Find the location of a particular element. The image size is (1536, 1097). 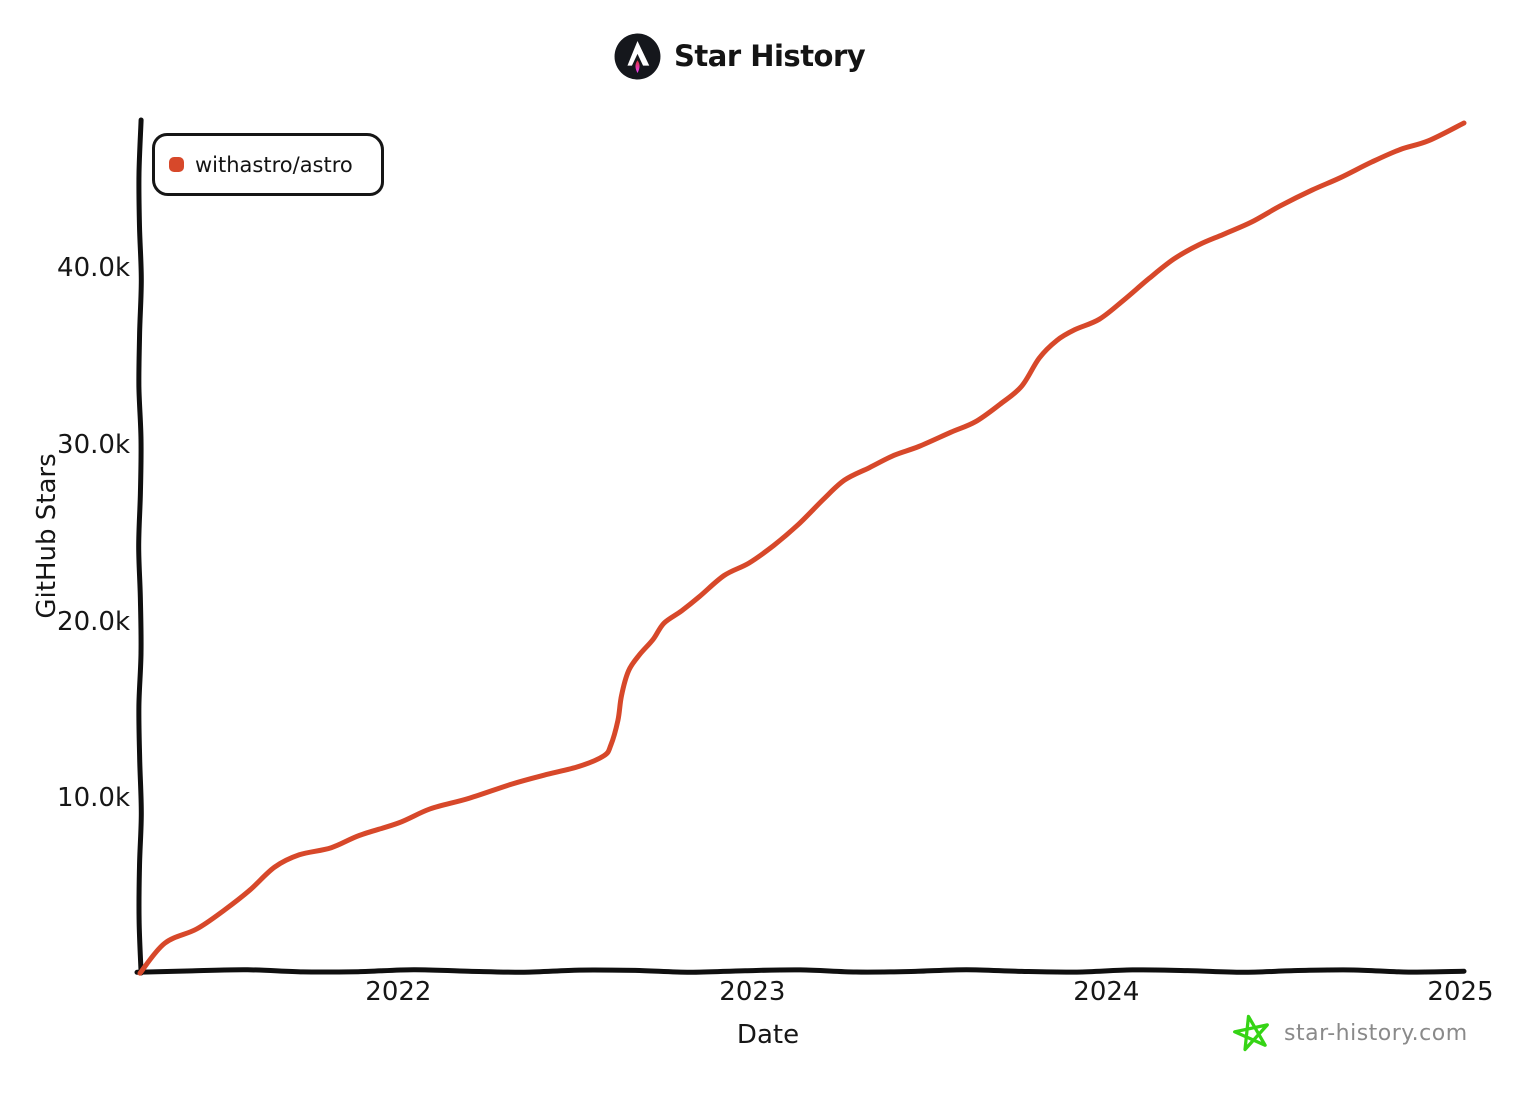

page-title: Star History is located at coordinates (770, 56).